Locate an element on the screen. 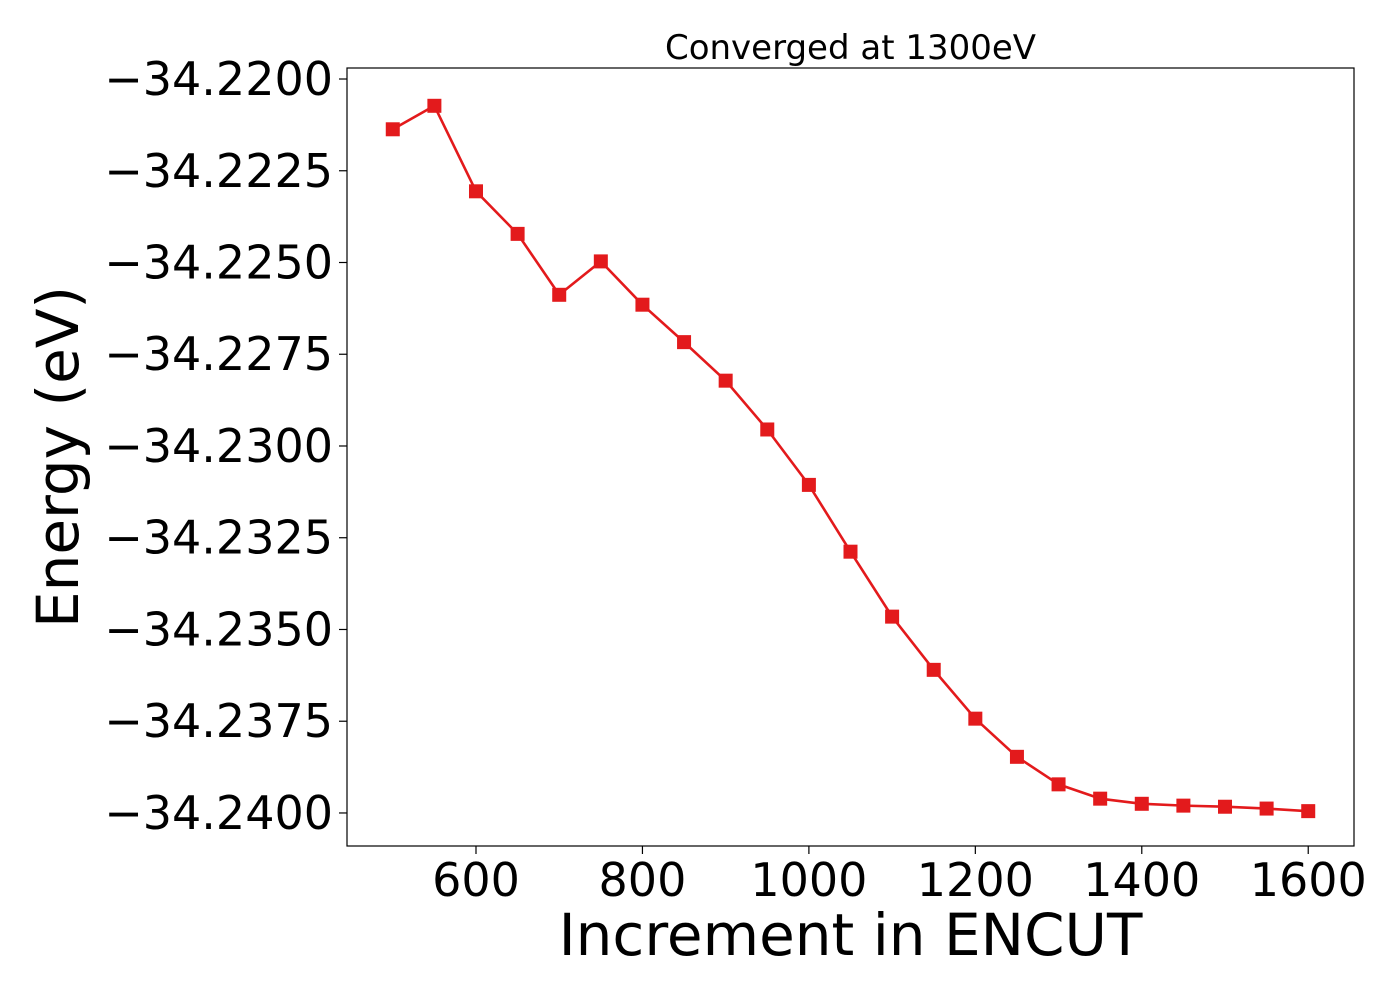  x-axis-label: Increment in ENCUT is located at coordinates (851, 935).